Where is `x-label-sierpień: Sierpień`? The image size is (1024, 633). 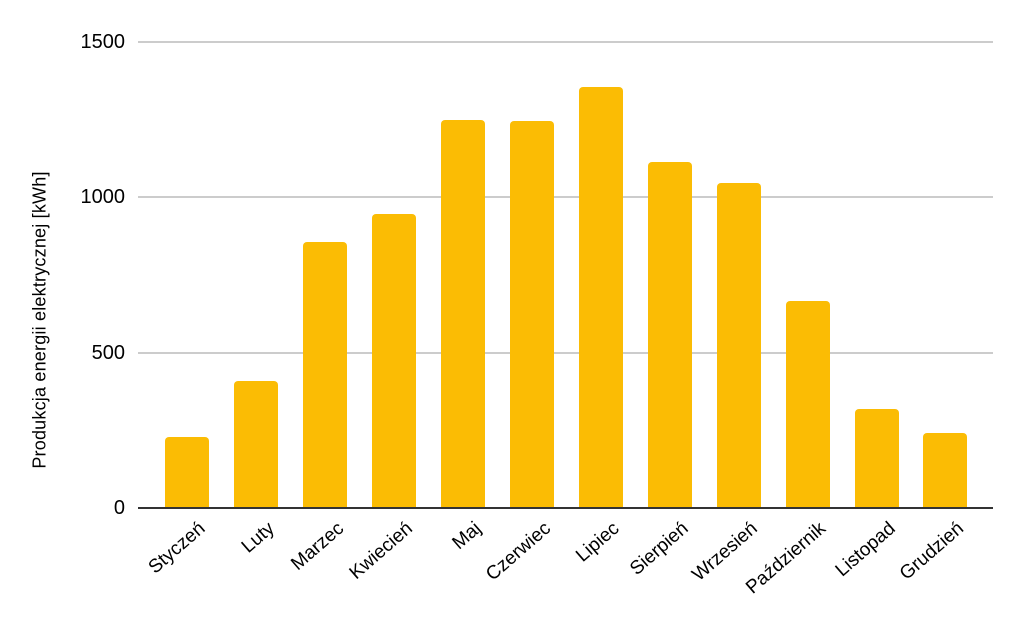 x-label-sierpień: Sierpień is located at coordinates (659, 549).